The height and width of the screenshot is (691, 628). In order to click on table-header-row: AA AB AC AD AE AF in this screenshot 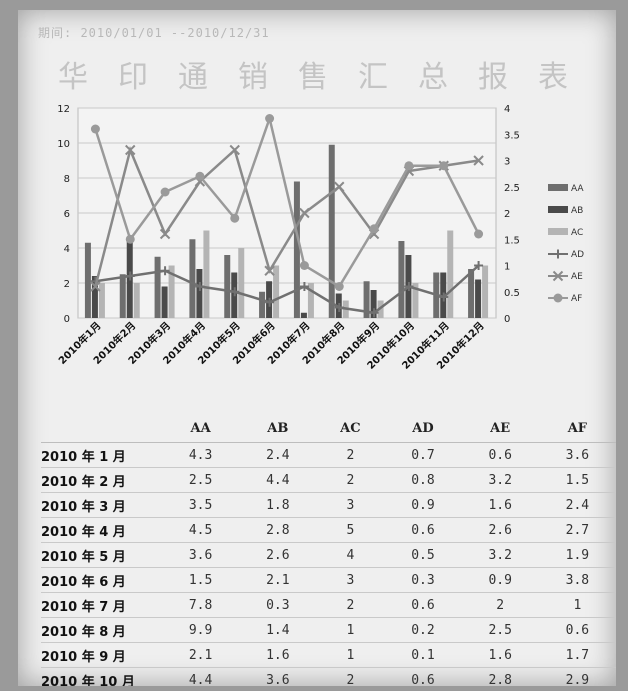, I will do `click(328, 428)`.